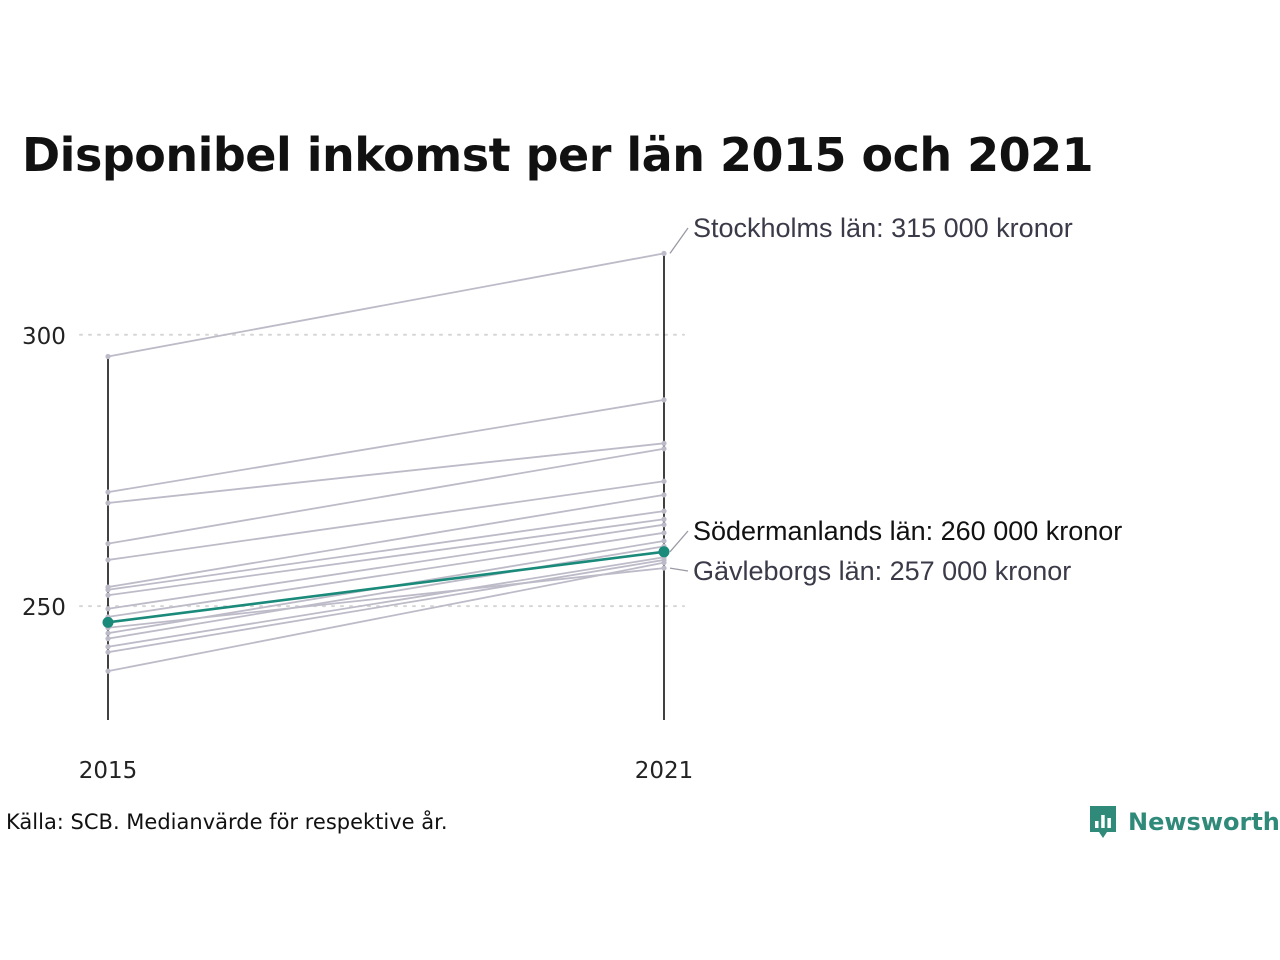 This screenshot has height=960, width=1280. What do you see at coordinates (664, 443) in the screenshot?
I see `point-län-3-2021` at bounding box center [664, 443].